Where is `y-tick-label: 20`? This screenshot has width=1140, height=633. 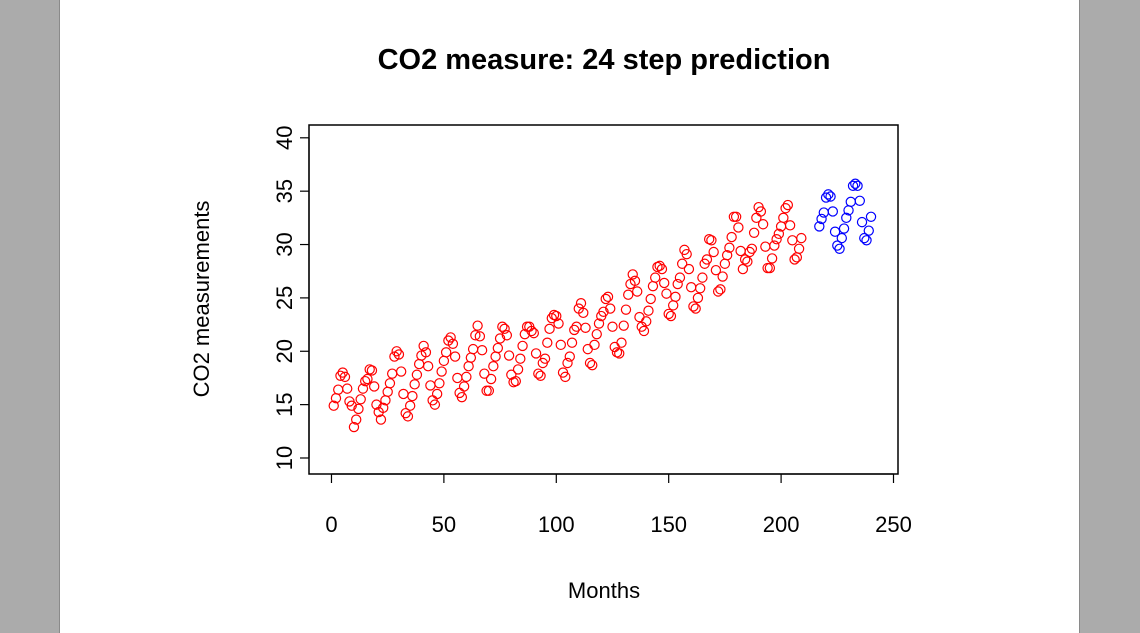 y-tick-label: 20 is located at coordinates (284, 351).